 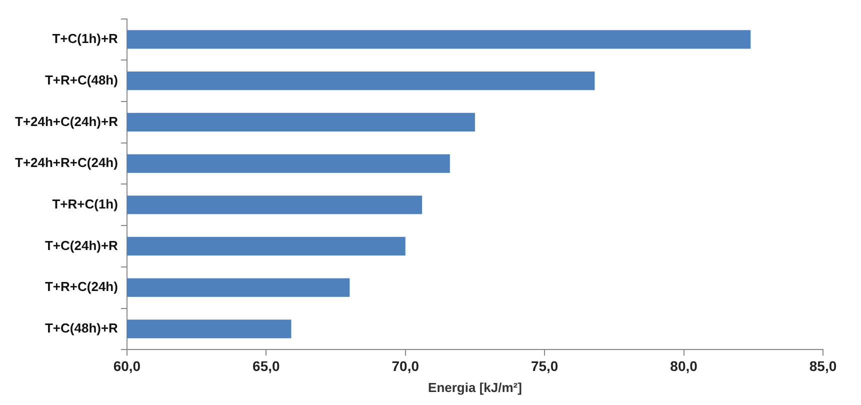 I want to click on y-tick-label: T+R+C(48h), so click(x=81, y=80).